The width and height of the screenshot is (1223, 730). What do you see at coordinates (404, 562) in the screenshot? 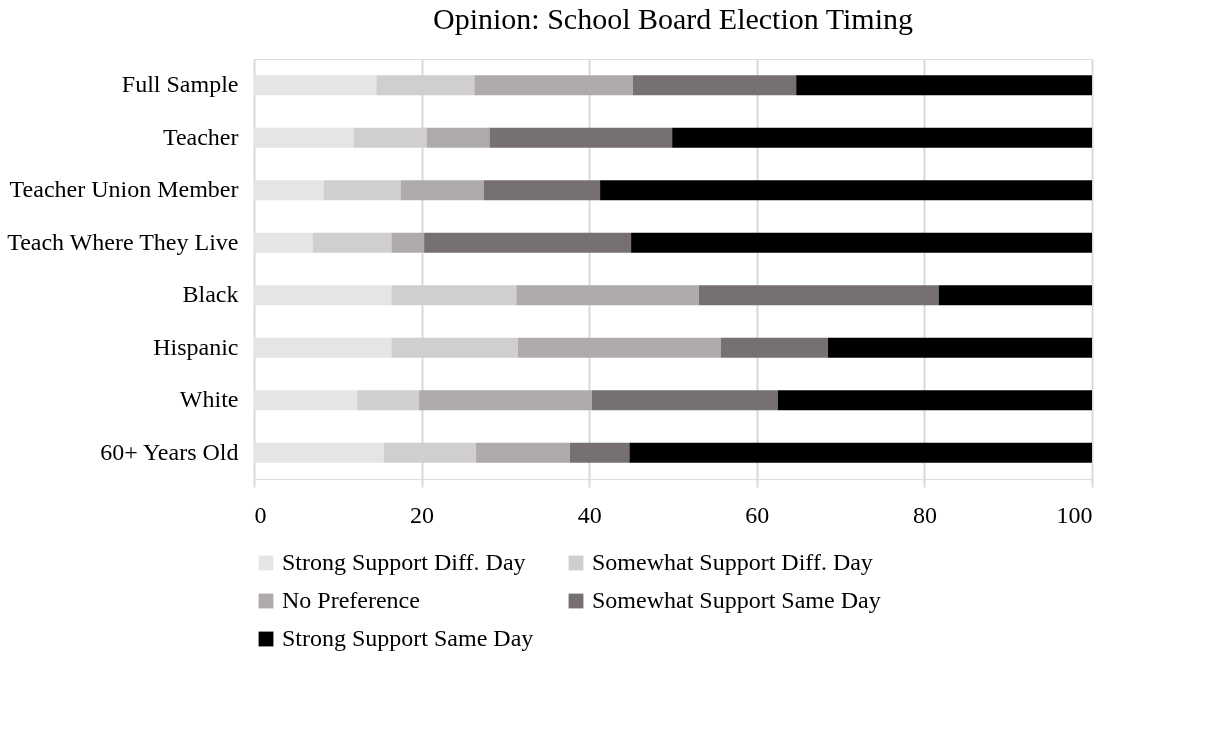
I see `legend-label: Strong Support Diff. Day` at bounding box center [404, 562].